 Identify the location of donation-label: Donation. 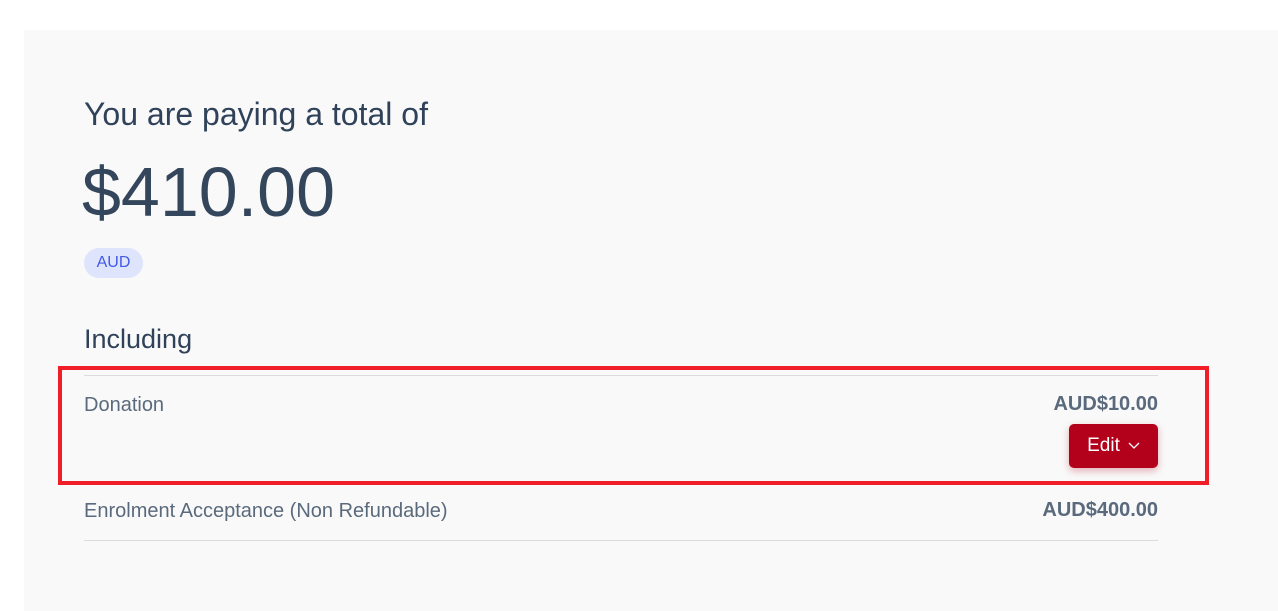
(124, 405).